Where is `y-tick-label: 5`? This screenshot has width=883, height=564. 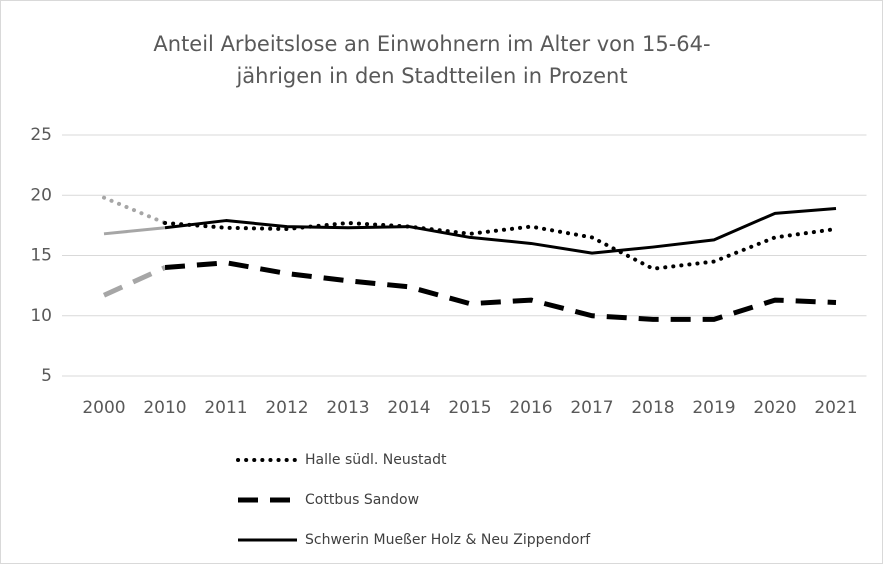 y-tick-label: 5 is located at coordinates (46, 376).